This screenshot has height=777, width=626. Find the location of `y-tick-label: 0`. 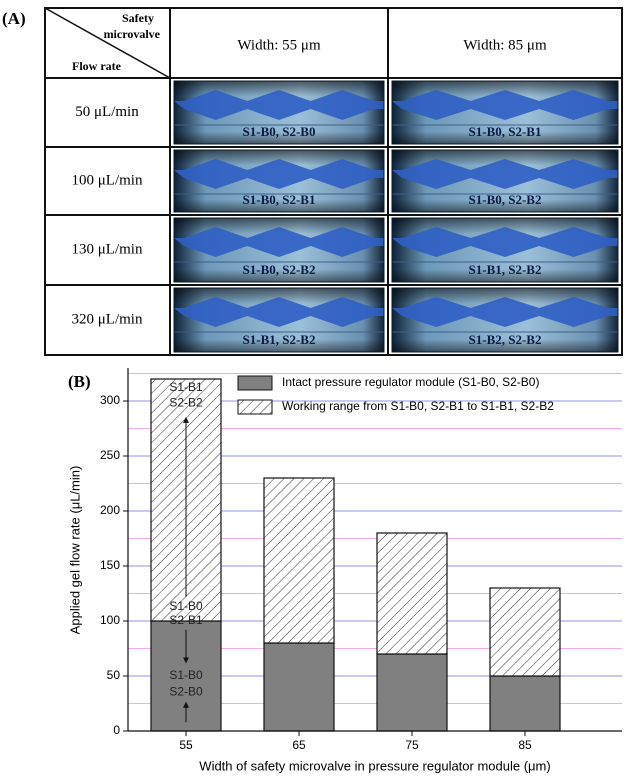

y-tick-label: 0 is located at coordinates (116, 730).